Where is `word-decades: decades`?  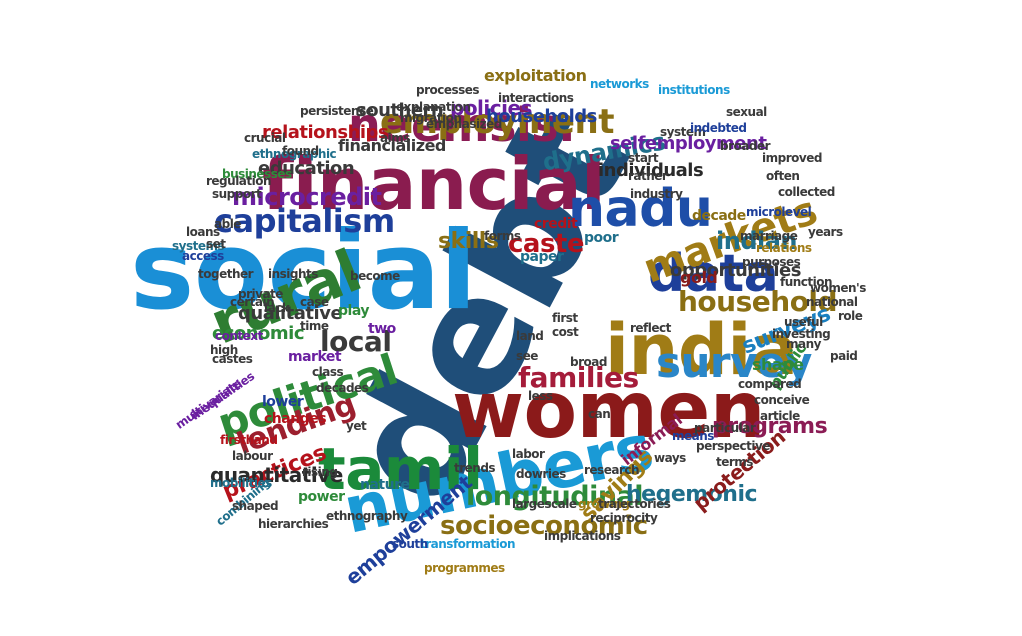
word-decades: decades is located at coordinates (342, 388).